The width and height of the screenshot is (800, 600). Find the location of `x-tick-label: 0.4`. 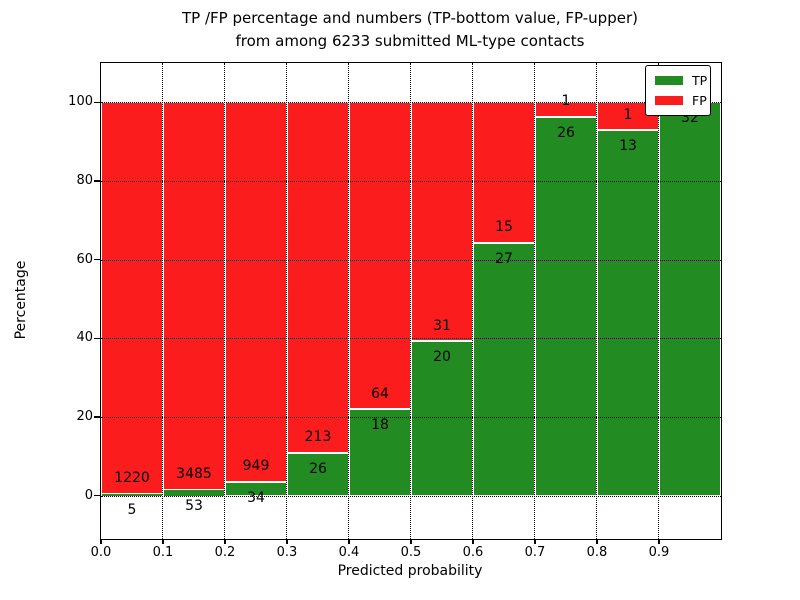

x-tick-label: 0.4 is located at coordinates (349, 552).